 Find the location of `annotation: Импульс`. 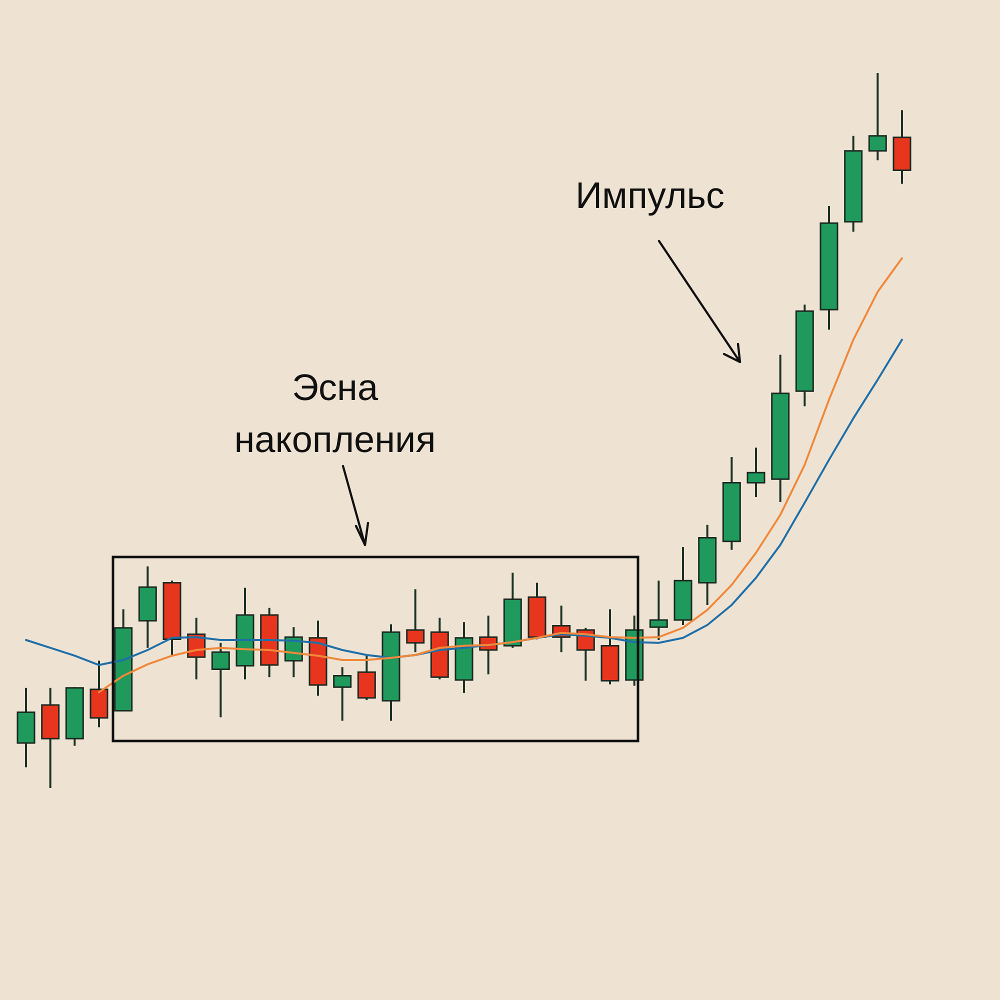

annotation: Импульс is located at coordinates (650, 196).